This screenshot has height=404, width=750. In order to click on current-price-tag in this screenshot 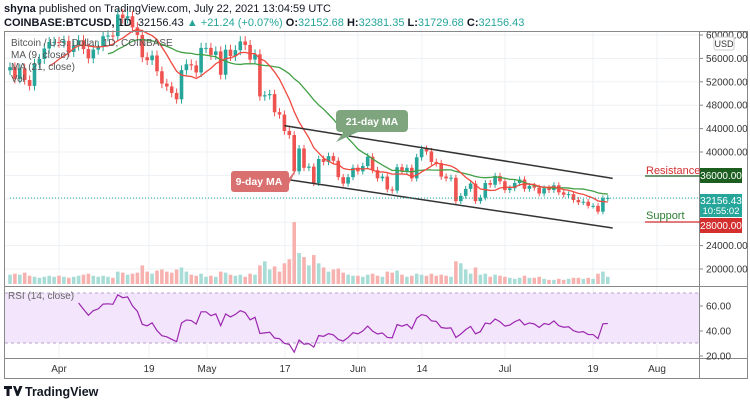, I will do `click(721, 205)`.